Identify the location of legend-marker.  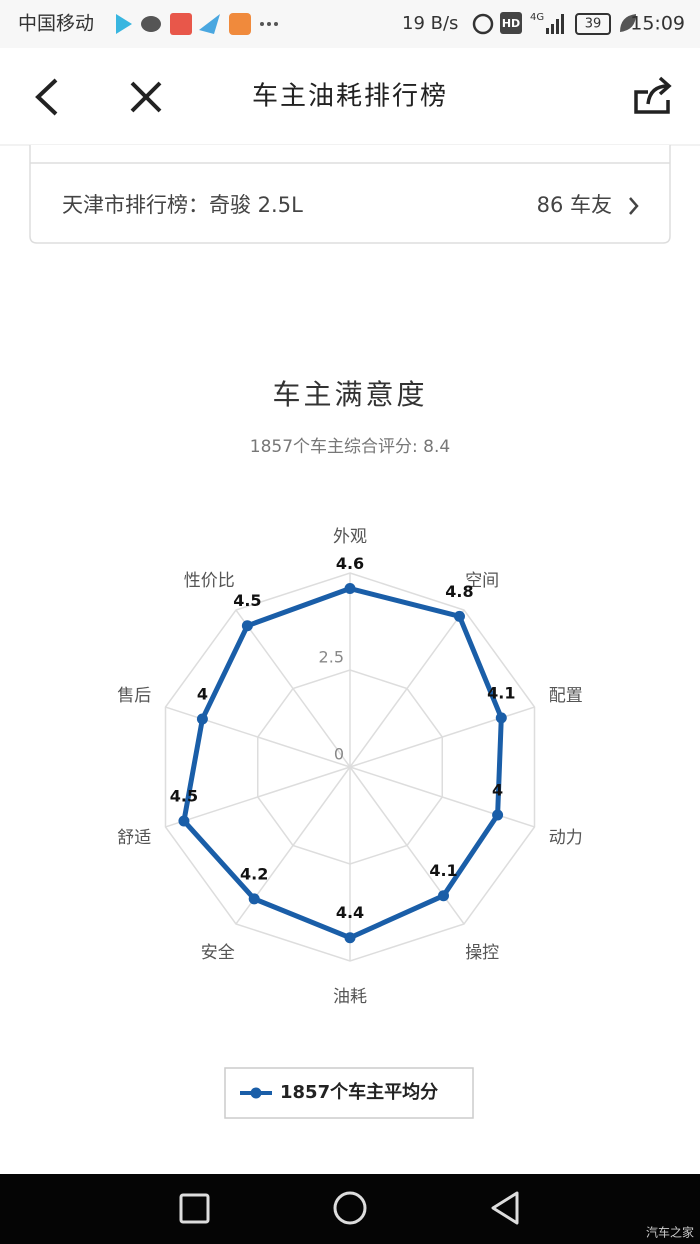
(256, 1093).